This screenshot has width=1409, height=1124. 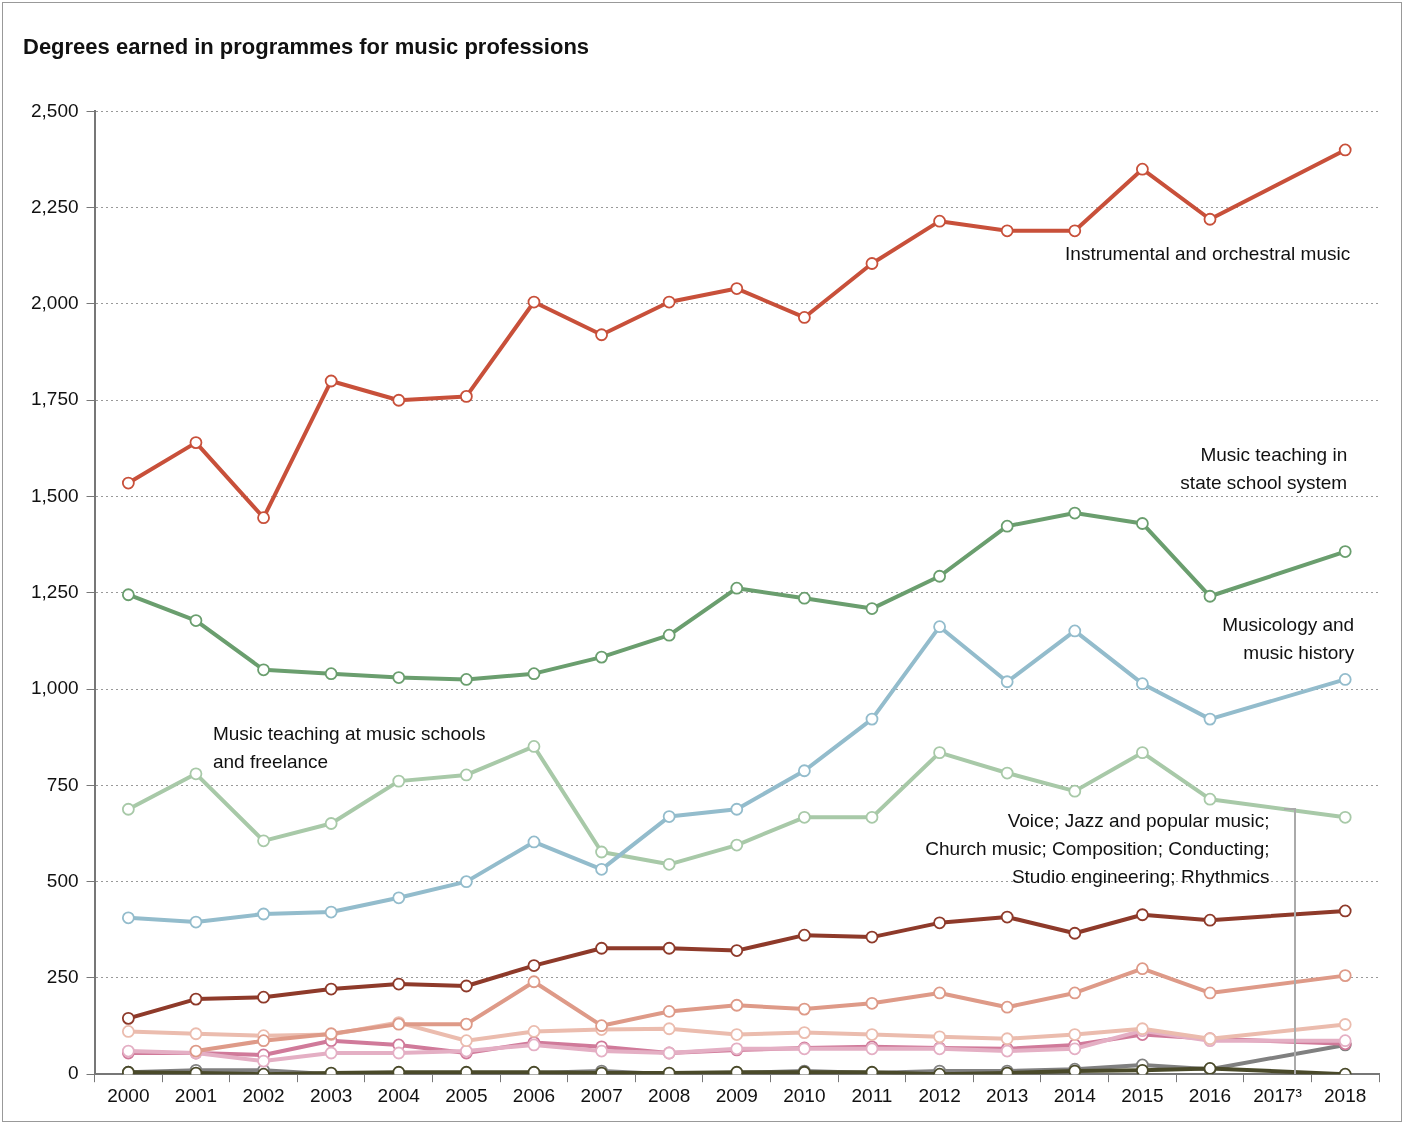 What do you see at coordinates (399, 1095) in the screenshot?
I see `x-tick-label: 2004` at bounding box center [399, 1095].